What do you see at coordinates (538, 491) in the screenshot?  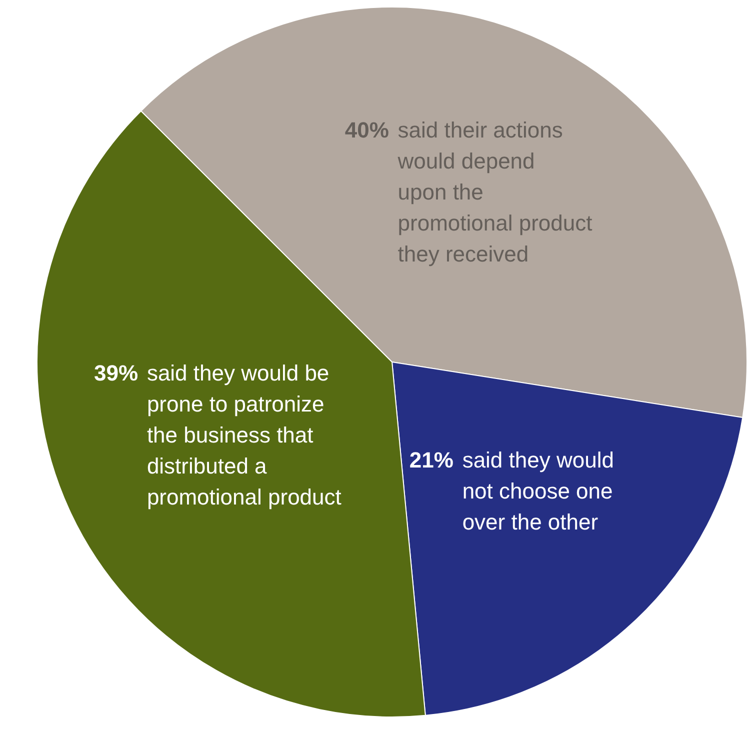 I see `slice-label: said they would not choose one over the other` at bounding box center [538, 491].